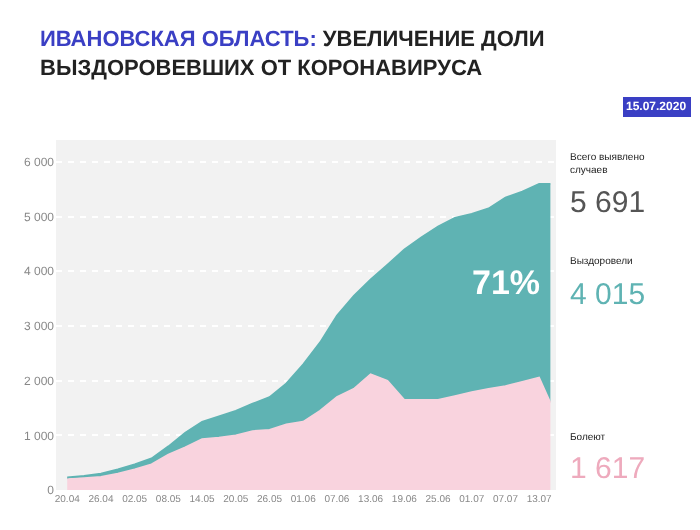 The height and width of the screenshot is (530, 700). What do you see at coordinates (608, 203) in the screenshot?
I see `text: 5 691` at bounding box center [608, 203].